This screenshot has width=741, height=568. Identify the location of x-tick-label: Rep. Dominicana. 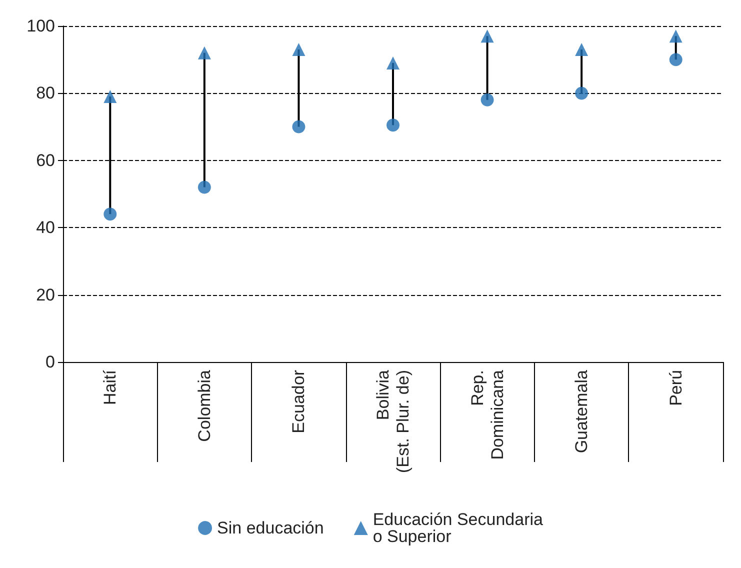
(487, 414).